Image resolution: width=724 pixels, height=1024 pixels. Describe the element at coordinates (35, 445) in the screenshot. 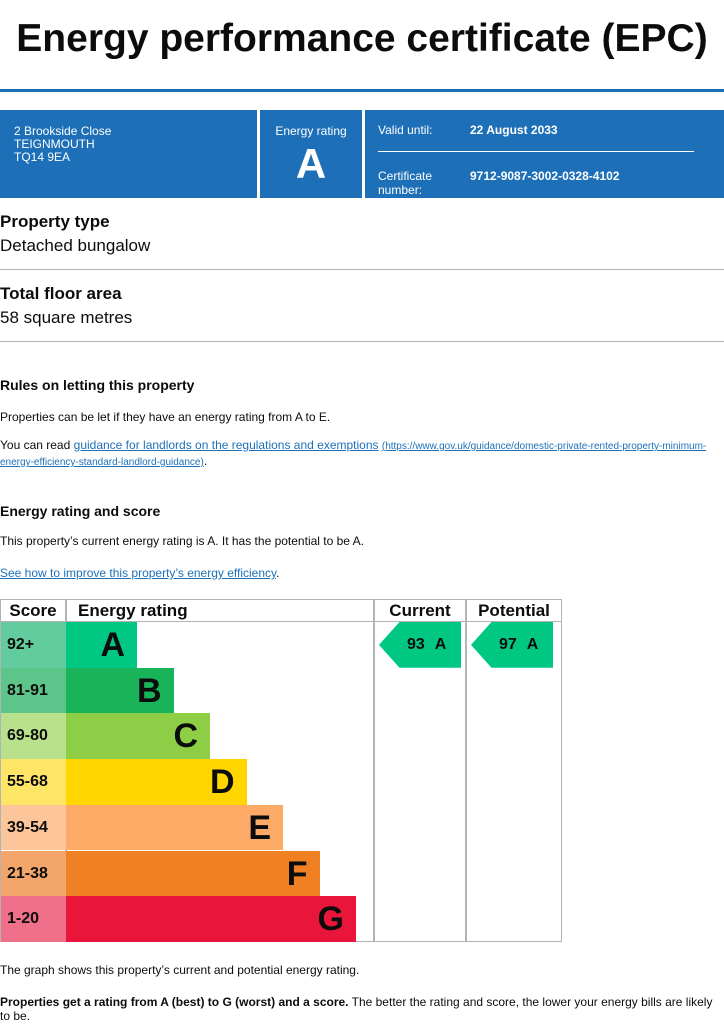

I see `text: You can read` at that location.